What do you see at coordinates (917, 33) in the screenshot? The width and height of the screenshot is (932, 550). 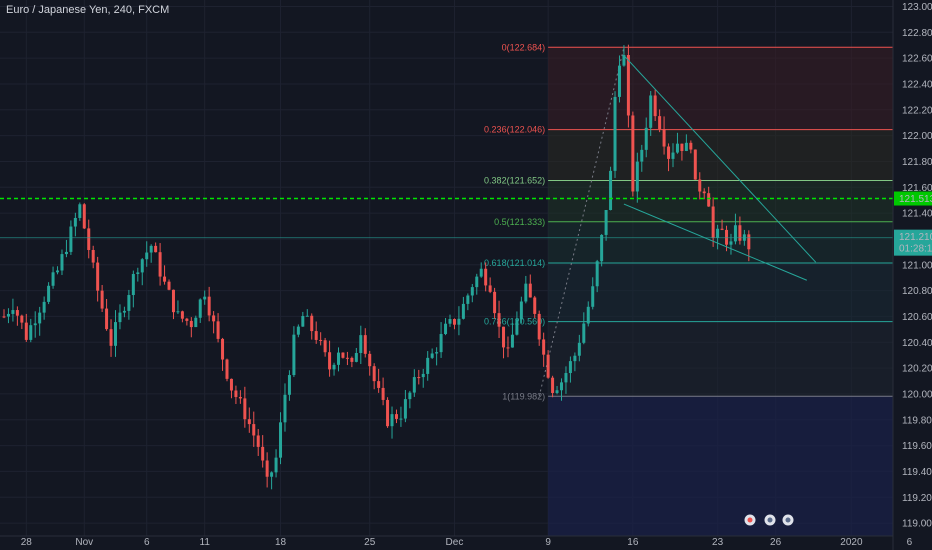 I see `price-tick-label: 122.800` at bounding box center [917, 33].